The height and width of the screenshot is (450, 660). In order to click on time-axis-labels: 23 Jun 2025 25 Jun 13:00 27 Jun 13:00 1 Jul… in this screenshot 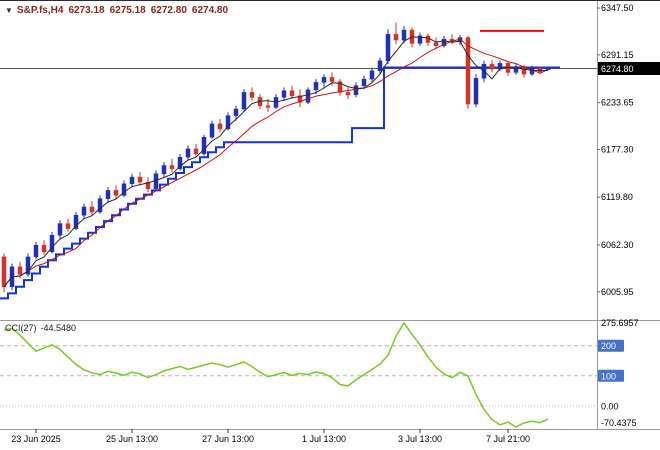, I will do `click(270, 436)`.